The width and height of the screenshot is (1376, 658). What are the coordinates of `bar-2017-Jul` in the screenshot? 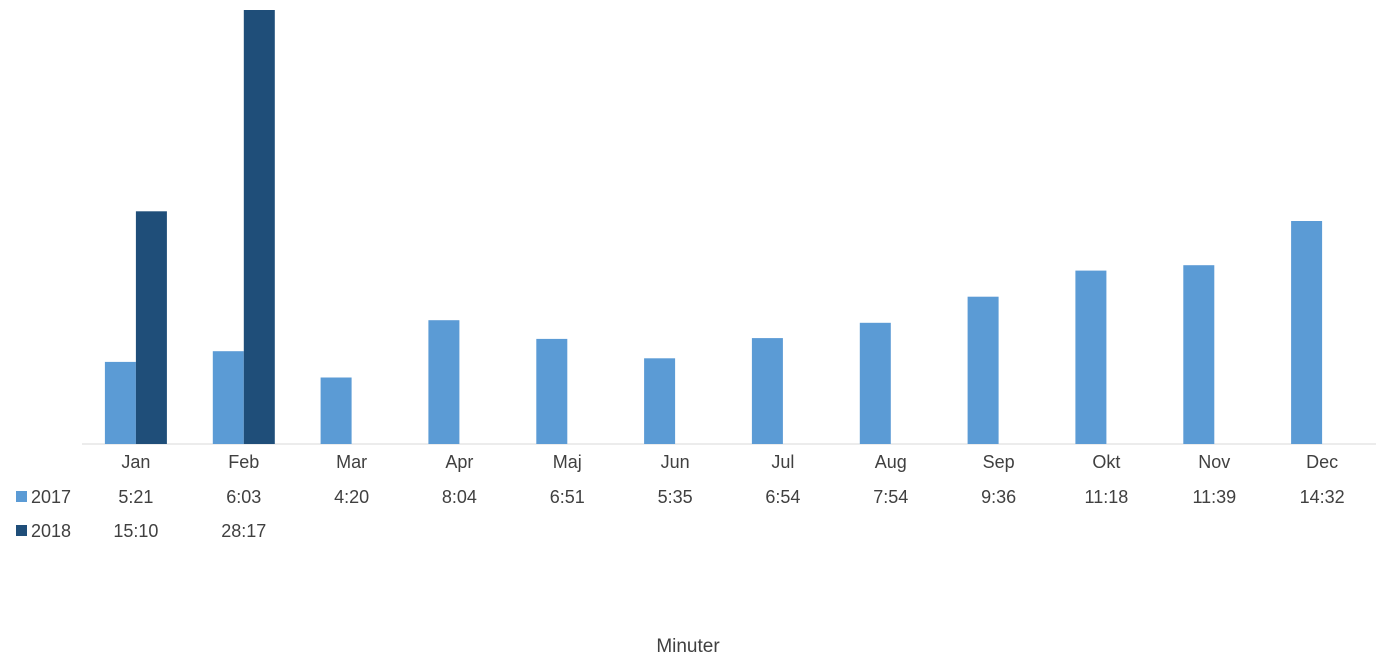 It's located at (767, 391).